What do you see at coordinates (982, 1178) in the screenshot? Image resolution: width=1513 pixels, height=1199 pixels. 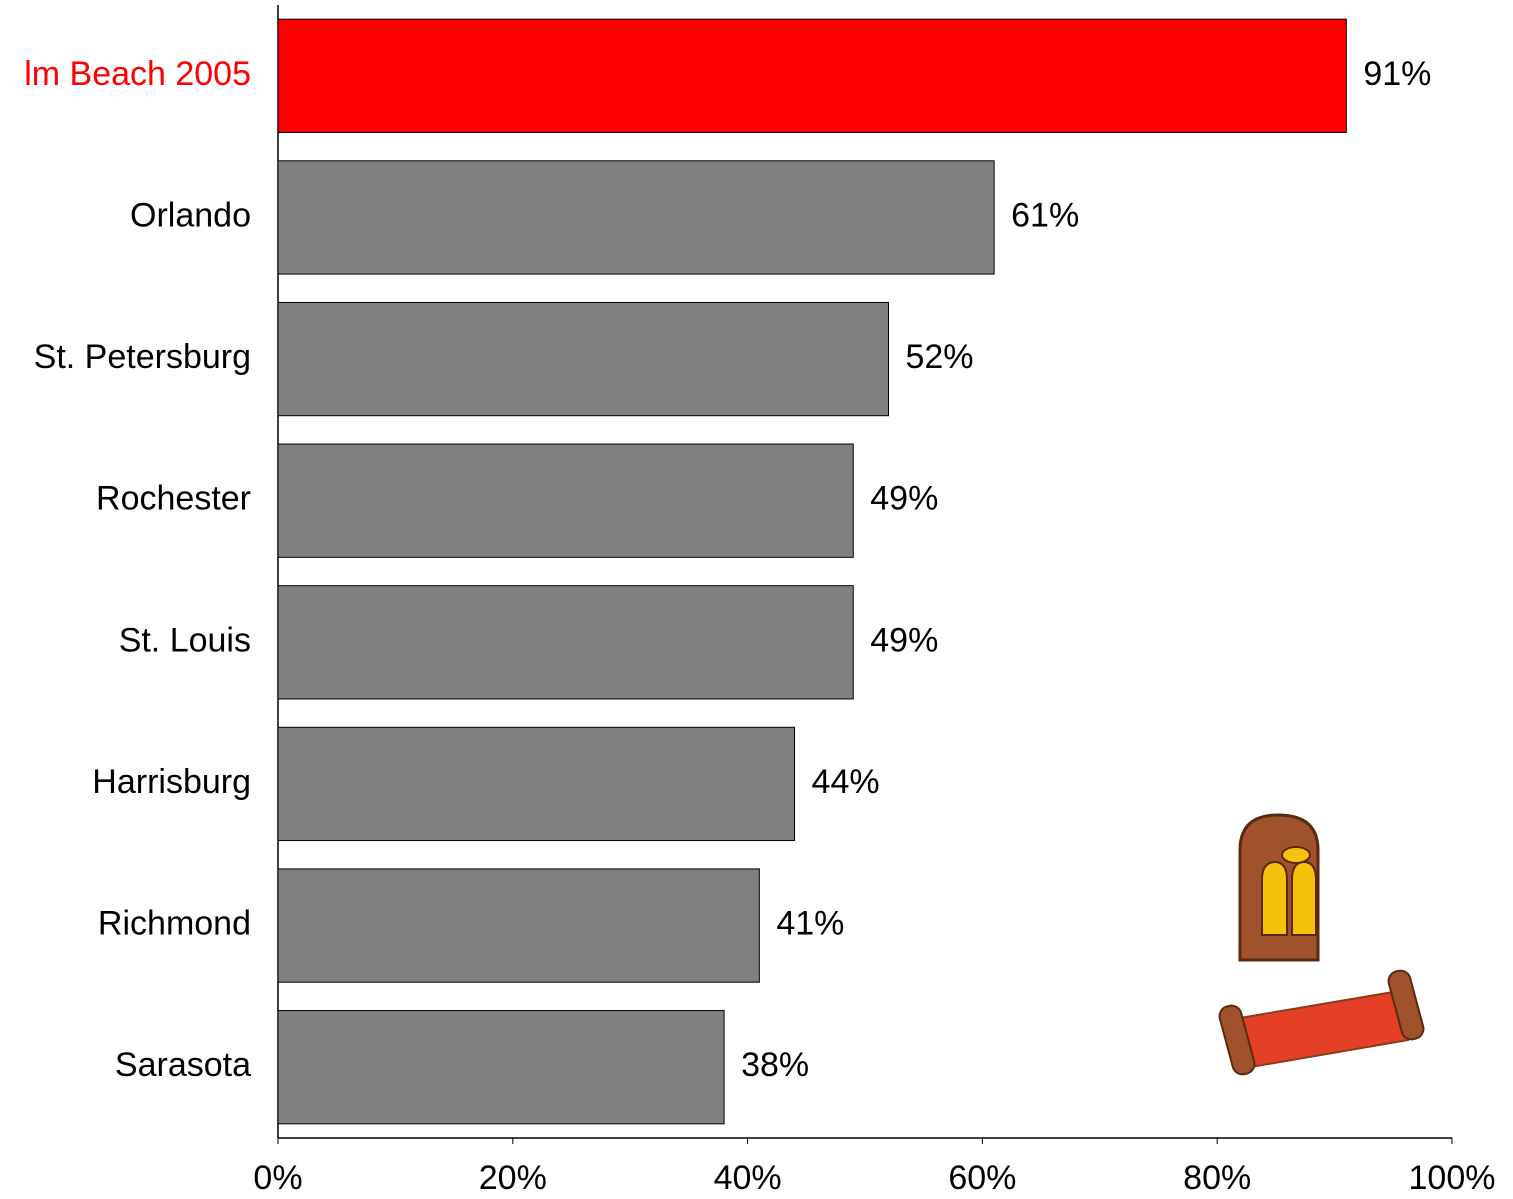 I see `x-tick-label: 60%` at bounding box center [982, 1178].